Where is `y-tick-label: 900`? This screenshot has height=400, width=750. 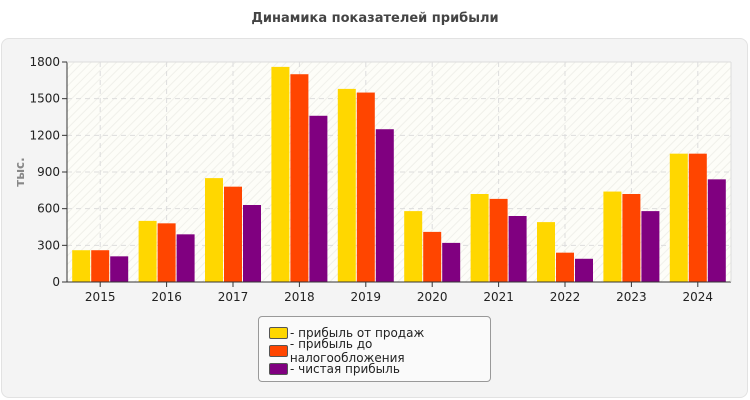 y-tick-label: 900 is located at coordinates (48, 172).